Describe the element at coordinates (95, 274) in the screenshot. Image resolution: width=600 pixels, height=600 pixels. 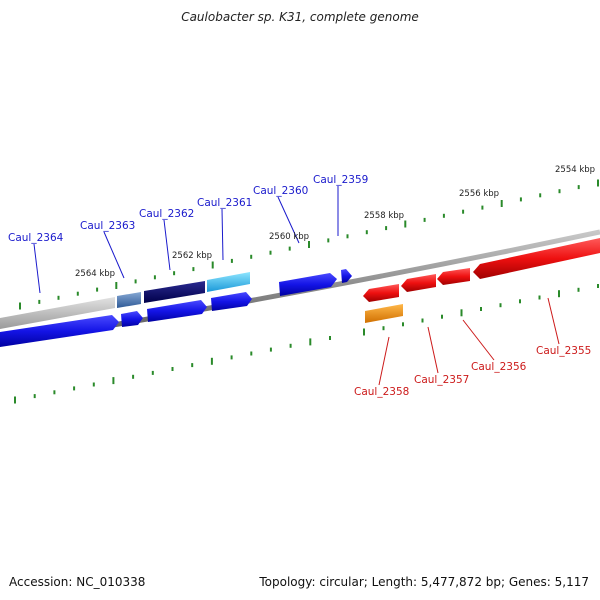
I see `scale-label-2564: 2564 kbp` at that location.